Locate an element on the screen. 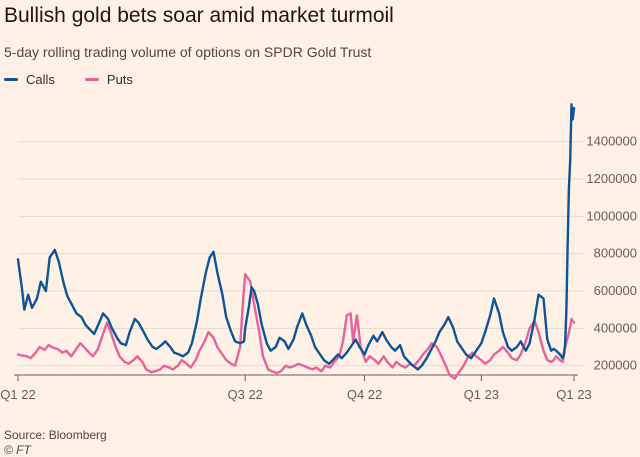 This screenshot has width=640, height=457. ft-credit: © FT is located at coordinates (17, 450).